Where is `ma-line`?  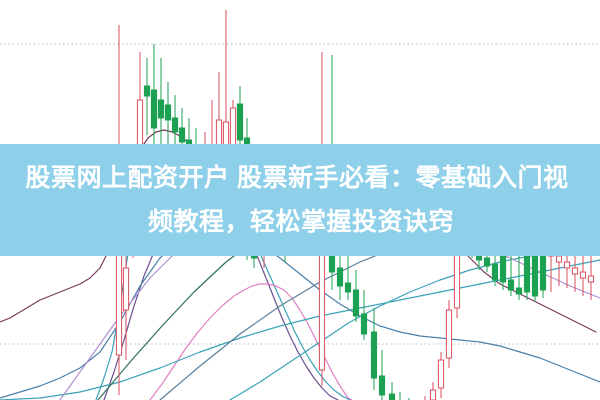
ma-line is located at coordinates (251, 341).